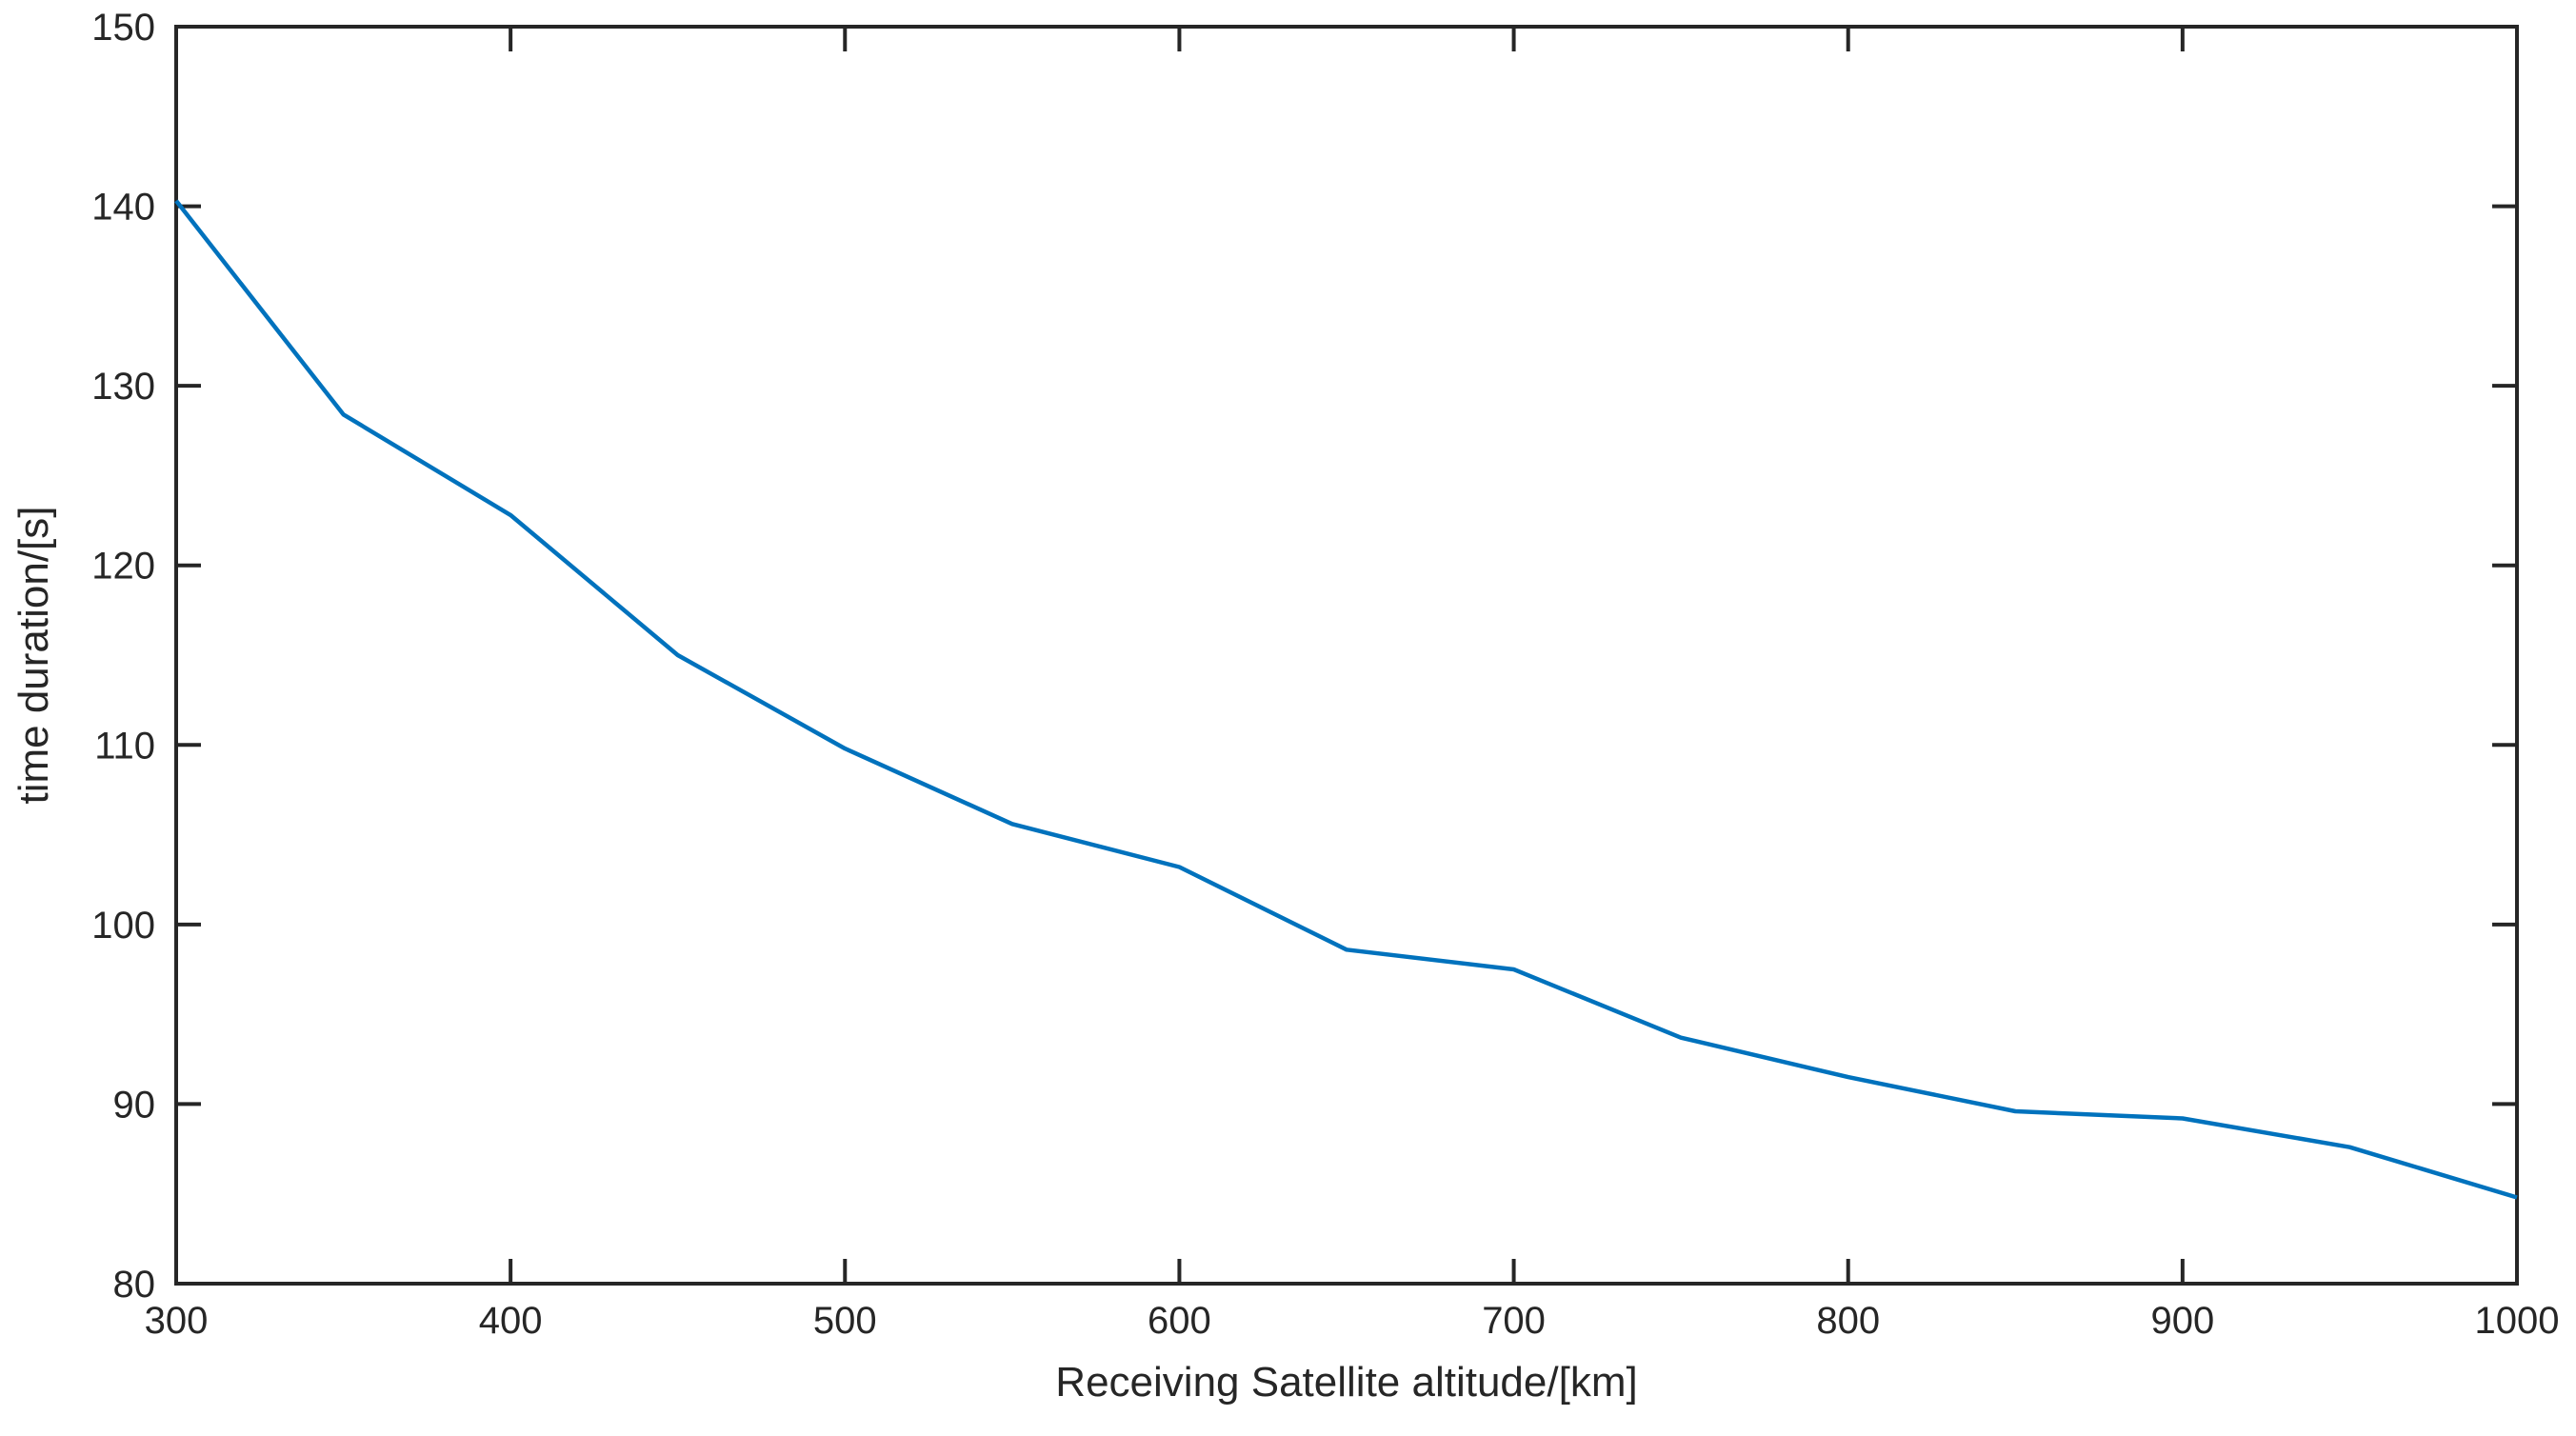 Image resolution: width=2576 pixels, height=1436 pixels. Describe the element at coordinates (123, 926) in the screenshot. I see `y-tick-label: 100` at that location.